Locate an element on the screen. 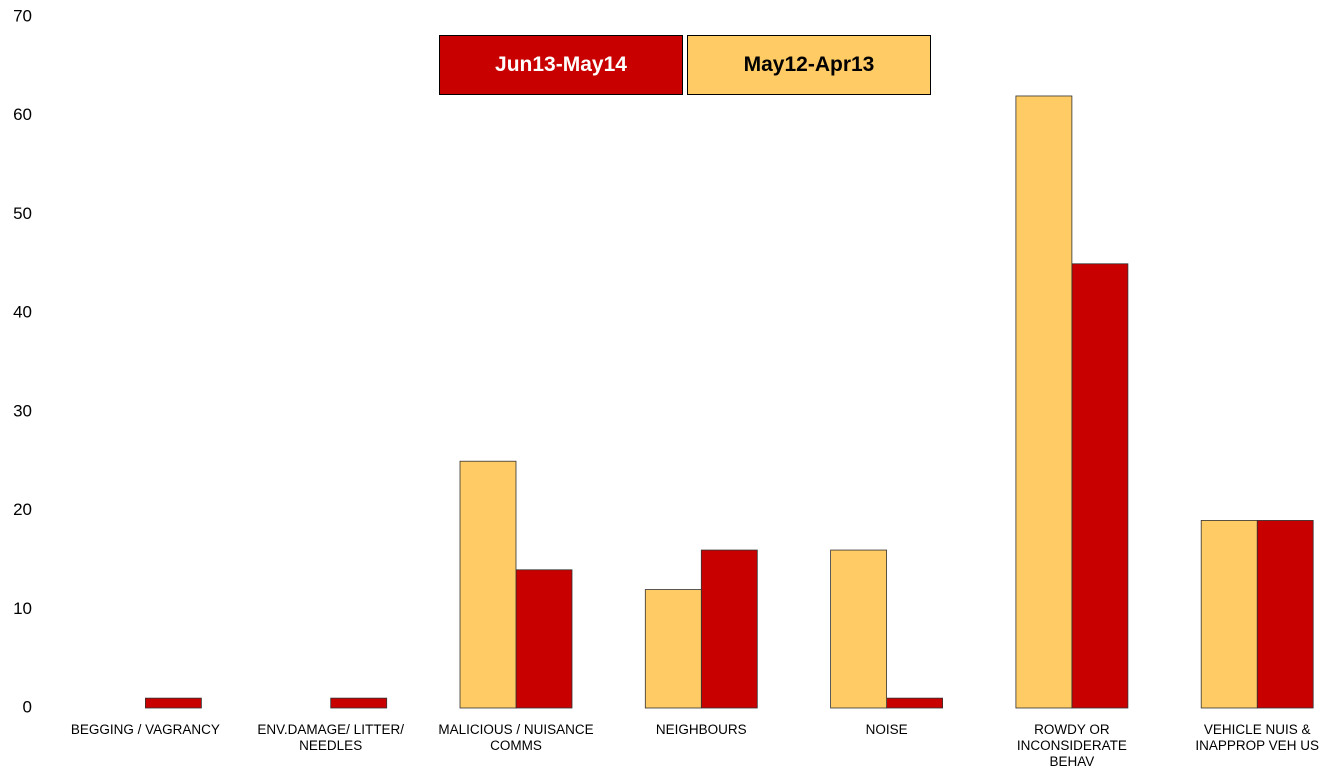 The image size is (1341, 777). x-tick-label: MALICIOUS / NUISANCE COMMS is located at coordinates (516, 737).